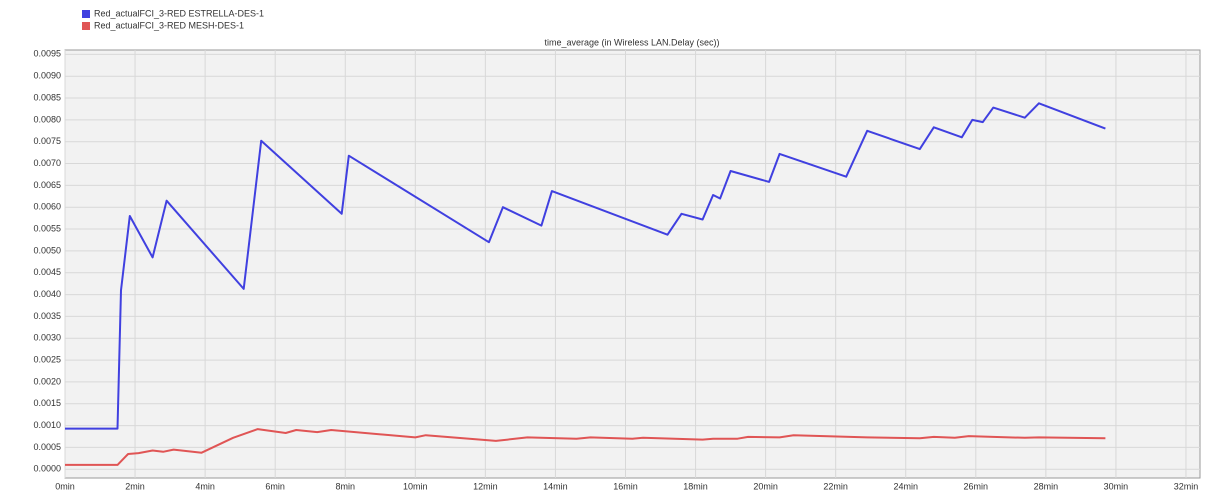 The width and height of the screenshot is (1210, 492). What do you see at coordinates (47, 316) in the screenshot?
I see `y-tick-label: 0.0035` at bounding box center [47, 316].